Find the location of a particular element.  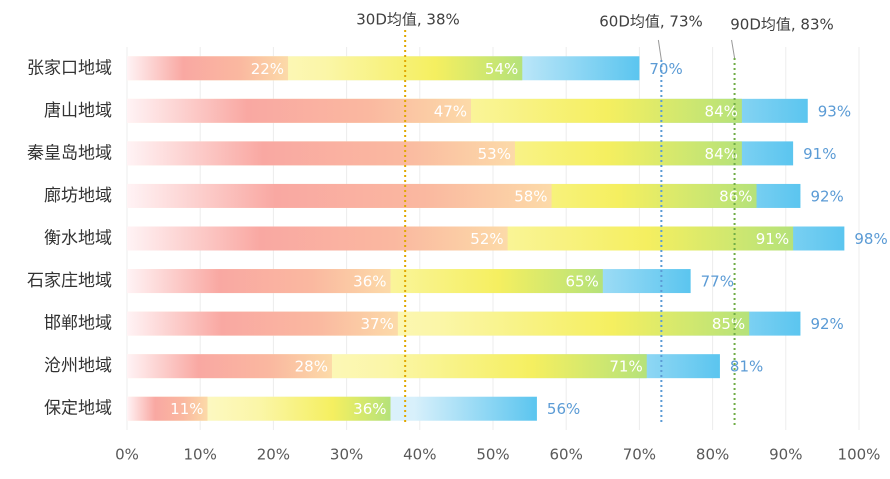

value-label: 53% is located at coordinates (494, 154).